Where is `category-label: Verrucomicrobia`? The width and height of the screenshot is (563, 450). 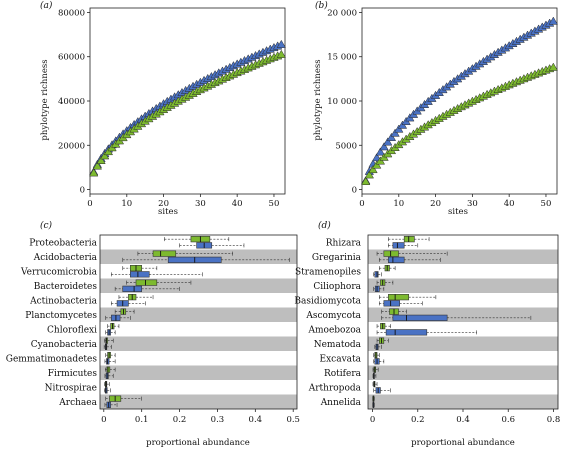 category-label: Verrucomicrobia is located at coordinates (59, 272).